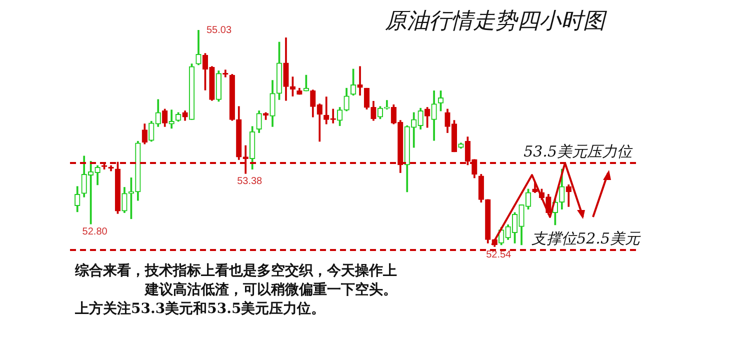  Describe the element at coordinates (200, 309) in the screenshot. I see `text: 上方关注53.3美元和53.5美元压力位。` at that location.